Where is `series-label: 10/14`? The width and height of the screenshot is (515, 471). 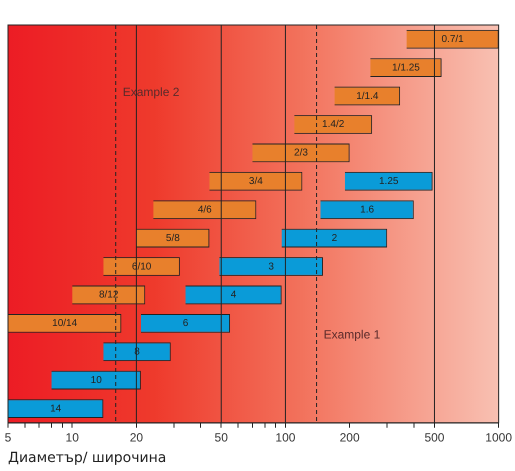 series-label: 10/14 is located at coordinates (65, 324).